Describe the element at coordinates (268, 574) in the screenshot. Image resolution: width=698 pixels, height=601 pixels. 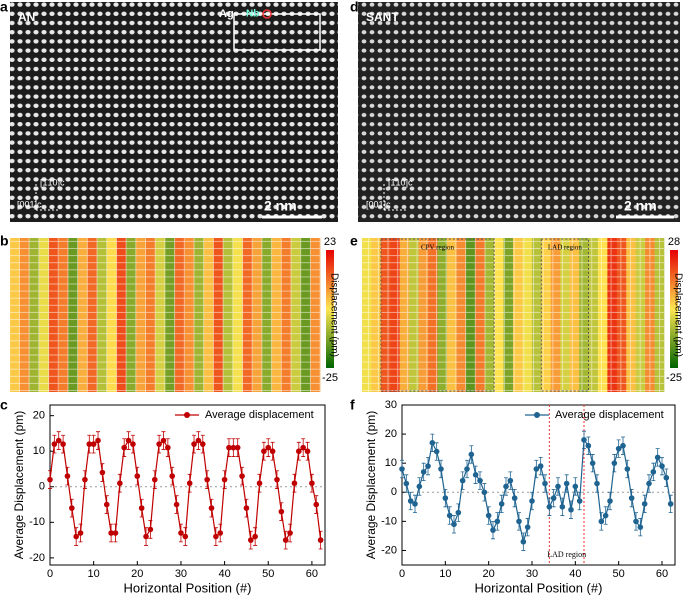
I see `x-tick-label: 50` at that location.